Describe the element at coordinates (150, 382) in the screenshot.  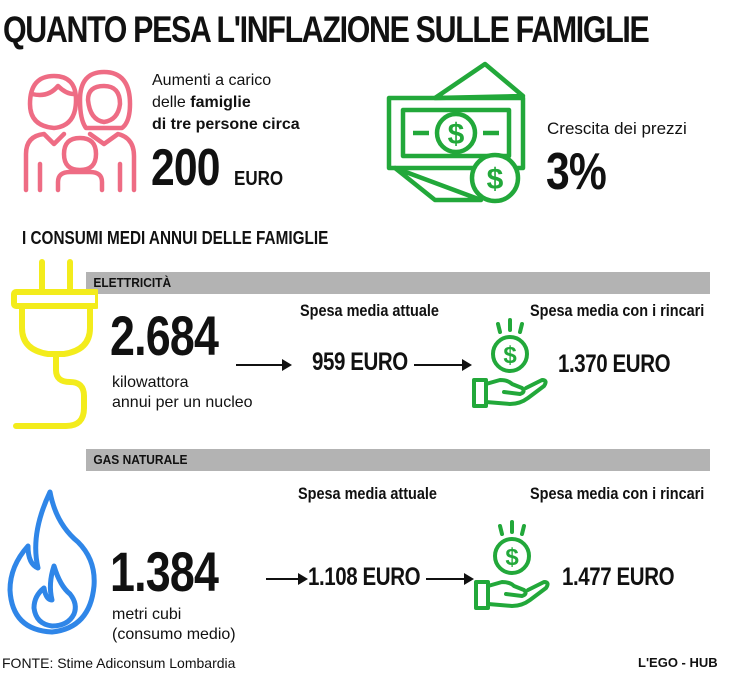
I see `electricity-desc-line1: kilowattora` at that location.